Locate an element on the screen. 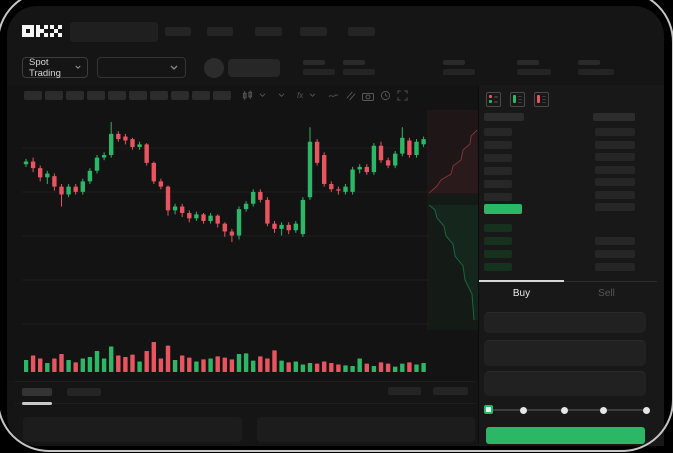  orders-tab-active is located at coordinates (37, 392).